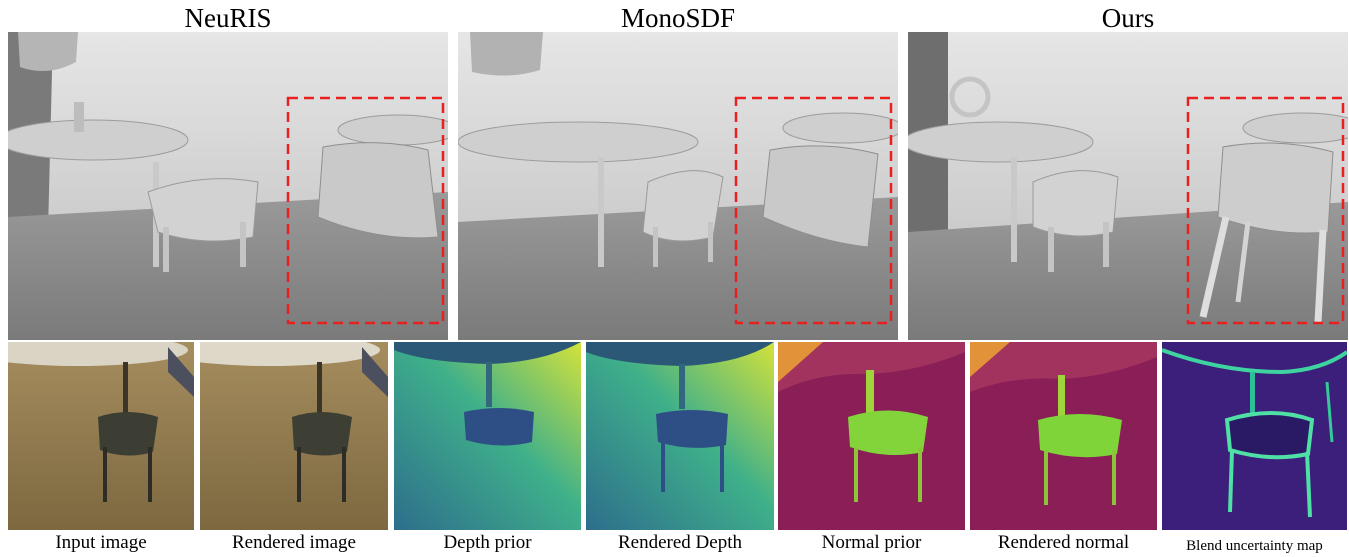 The width and height of the screenshot is (1349, 557). I want to click on caption-normal-prior: Normal prior, so click(871, 542).